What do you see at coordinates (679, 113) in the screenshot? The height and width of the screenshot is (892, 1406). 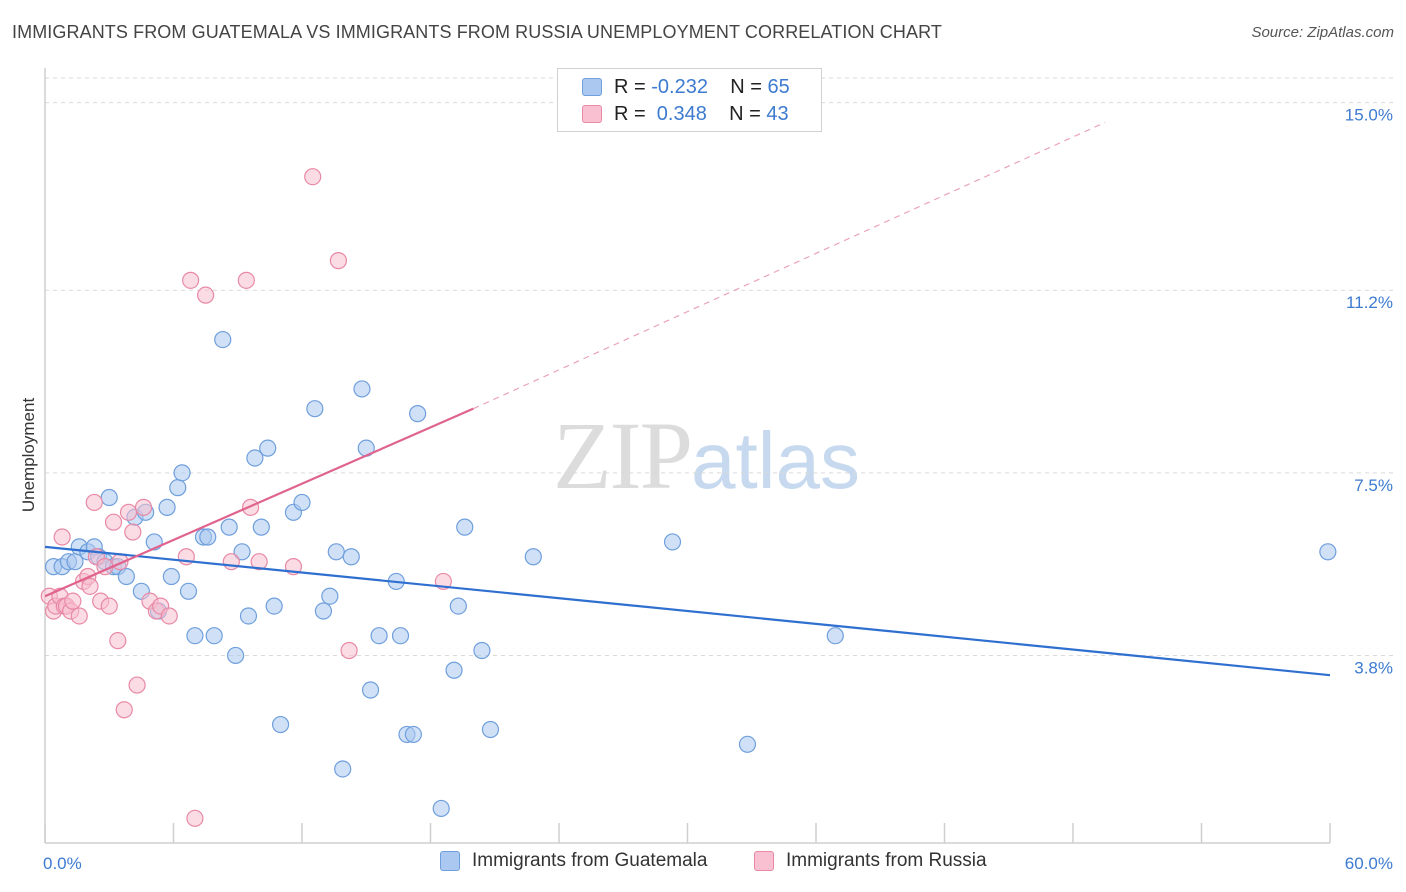 I see `legend-r-value: 0.348` at bounding box center [679, 113].